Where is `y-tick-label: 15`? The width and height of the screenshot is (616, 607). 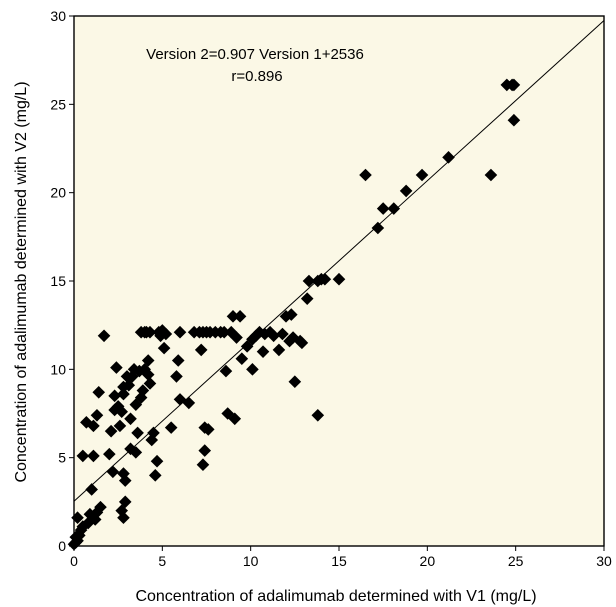
y-tick-label: 15 is located at coordinates (58, 281).